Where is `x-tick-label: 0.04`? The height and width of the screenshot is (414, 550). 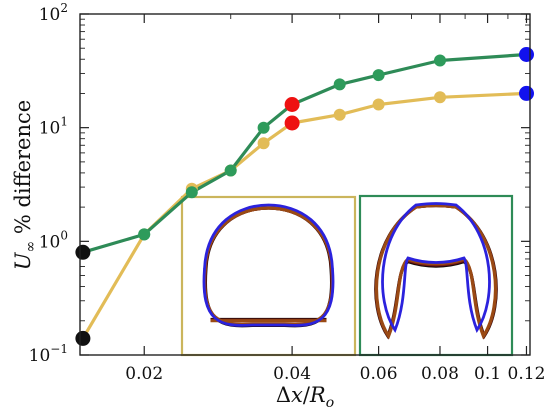
x-tick-label: 0.04 is located at coordinates (292, 374).